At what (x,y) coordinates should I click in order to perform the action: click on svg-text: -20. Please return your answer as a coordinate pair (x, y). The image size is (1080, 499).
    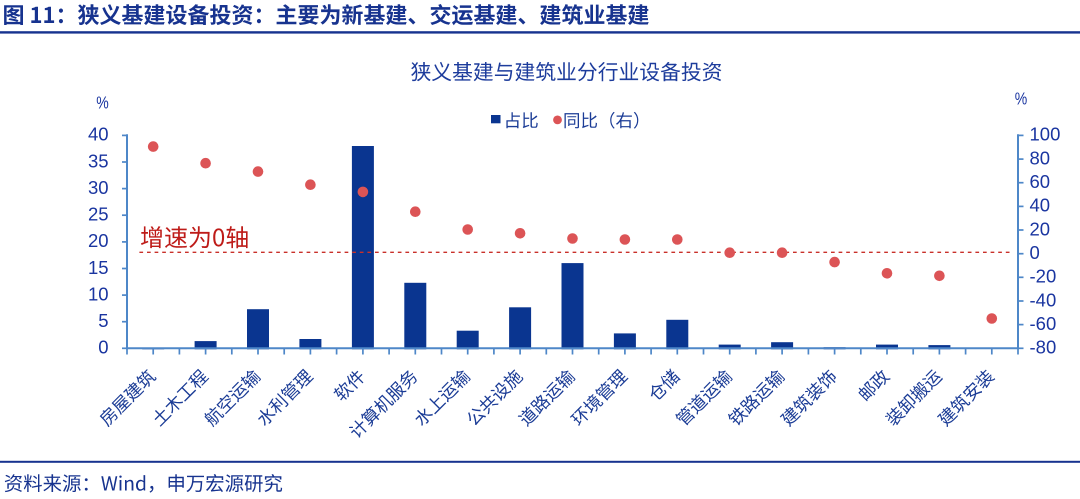
    Looking at the image, I should click on (1043, 276).